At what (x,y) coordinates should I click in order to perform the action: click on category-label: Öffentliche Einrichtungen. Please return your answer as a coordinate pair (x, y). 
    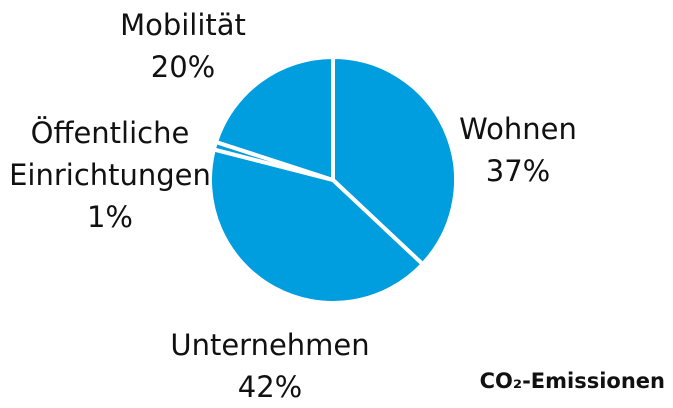
    Looking at the image, I should click on (110, 154).